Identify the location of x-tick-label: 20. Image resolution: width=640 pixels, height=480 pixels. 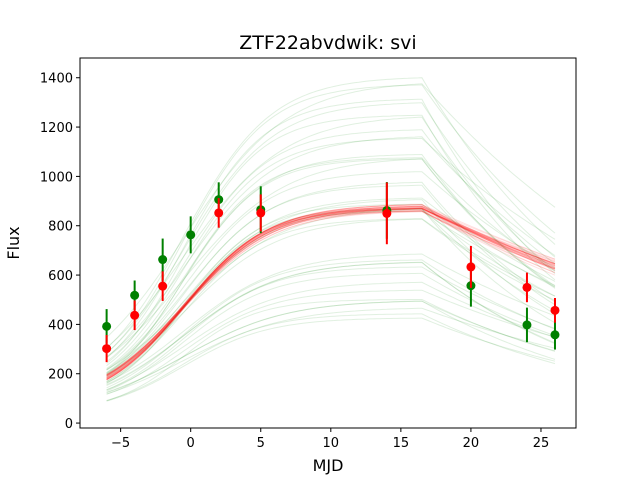
(471, 443).